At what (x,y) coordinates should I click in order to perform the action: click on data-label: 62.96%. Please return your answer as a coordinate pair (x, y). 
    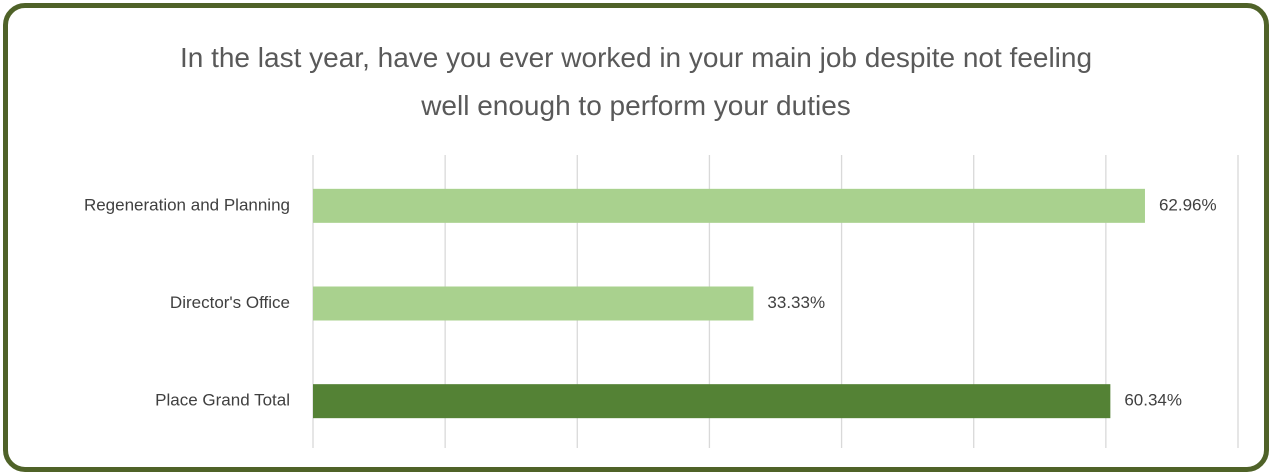
    Looking at the image, I should click on (1188, 204).